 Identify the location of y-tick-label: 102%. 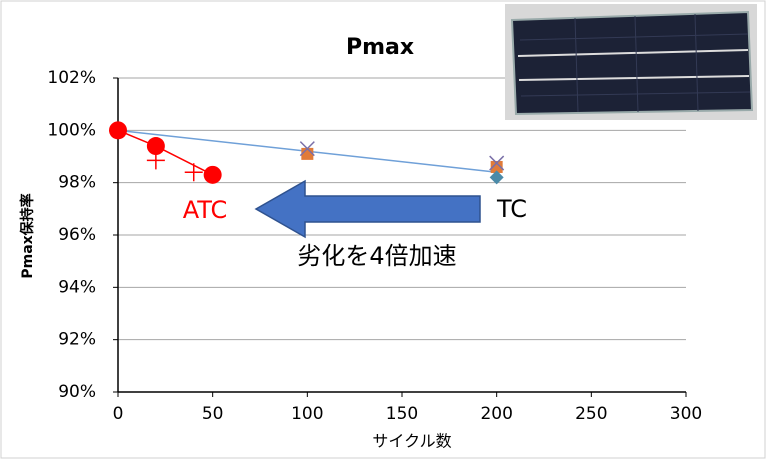
(71, 78).